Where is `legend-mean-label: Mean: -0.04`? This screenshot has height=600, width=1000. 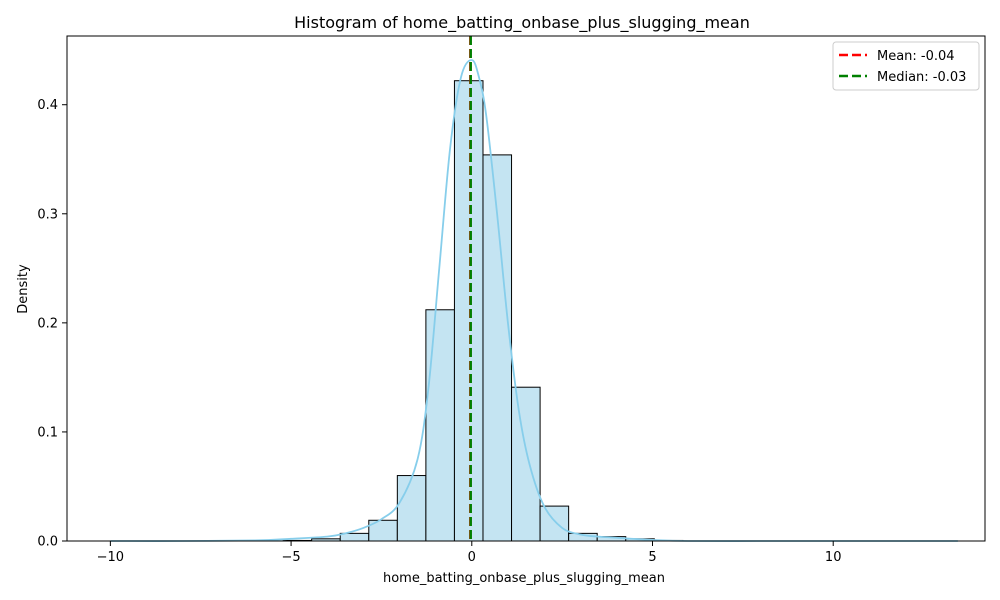 legend-mean-label: Mean: -0.04 is located at coordinates (916, 56).